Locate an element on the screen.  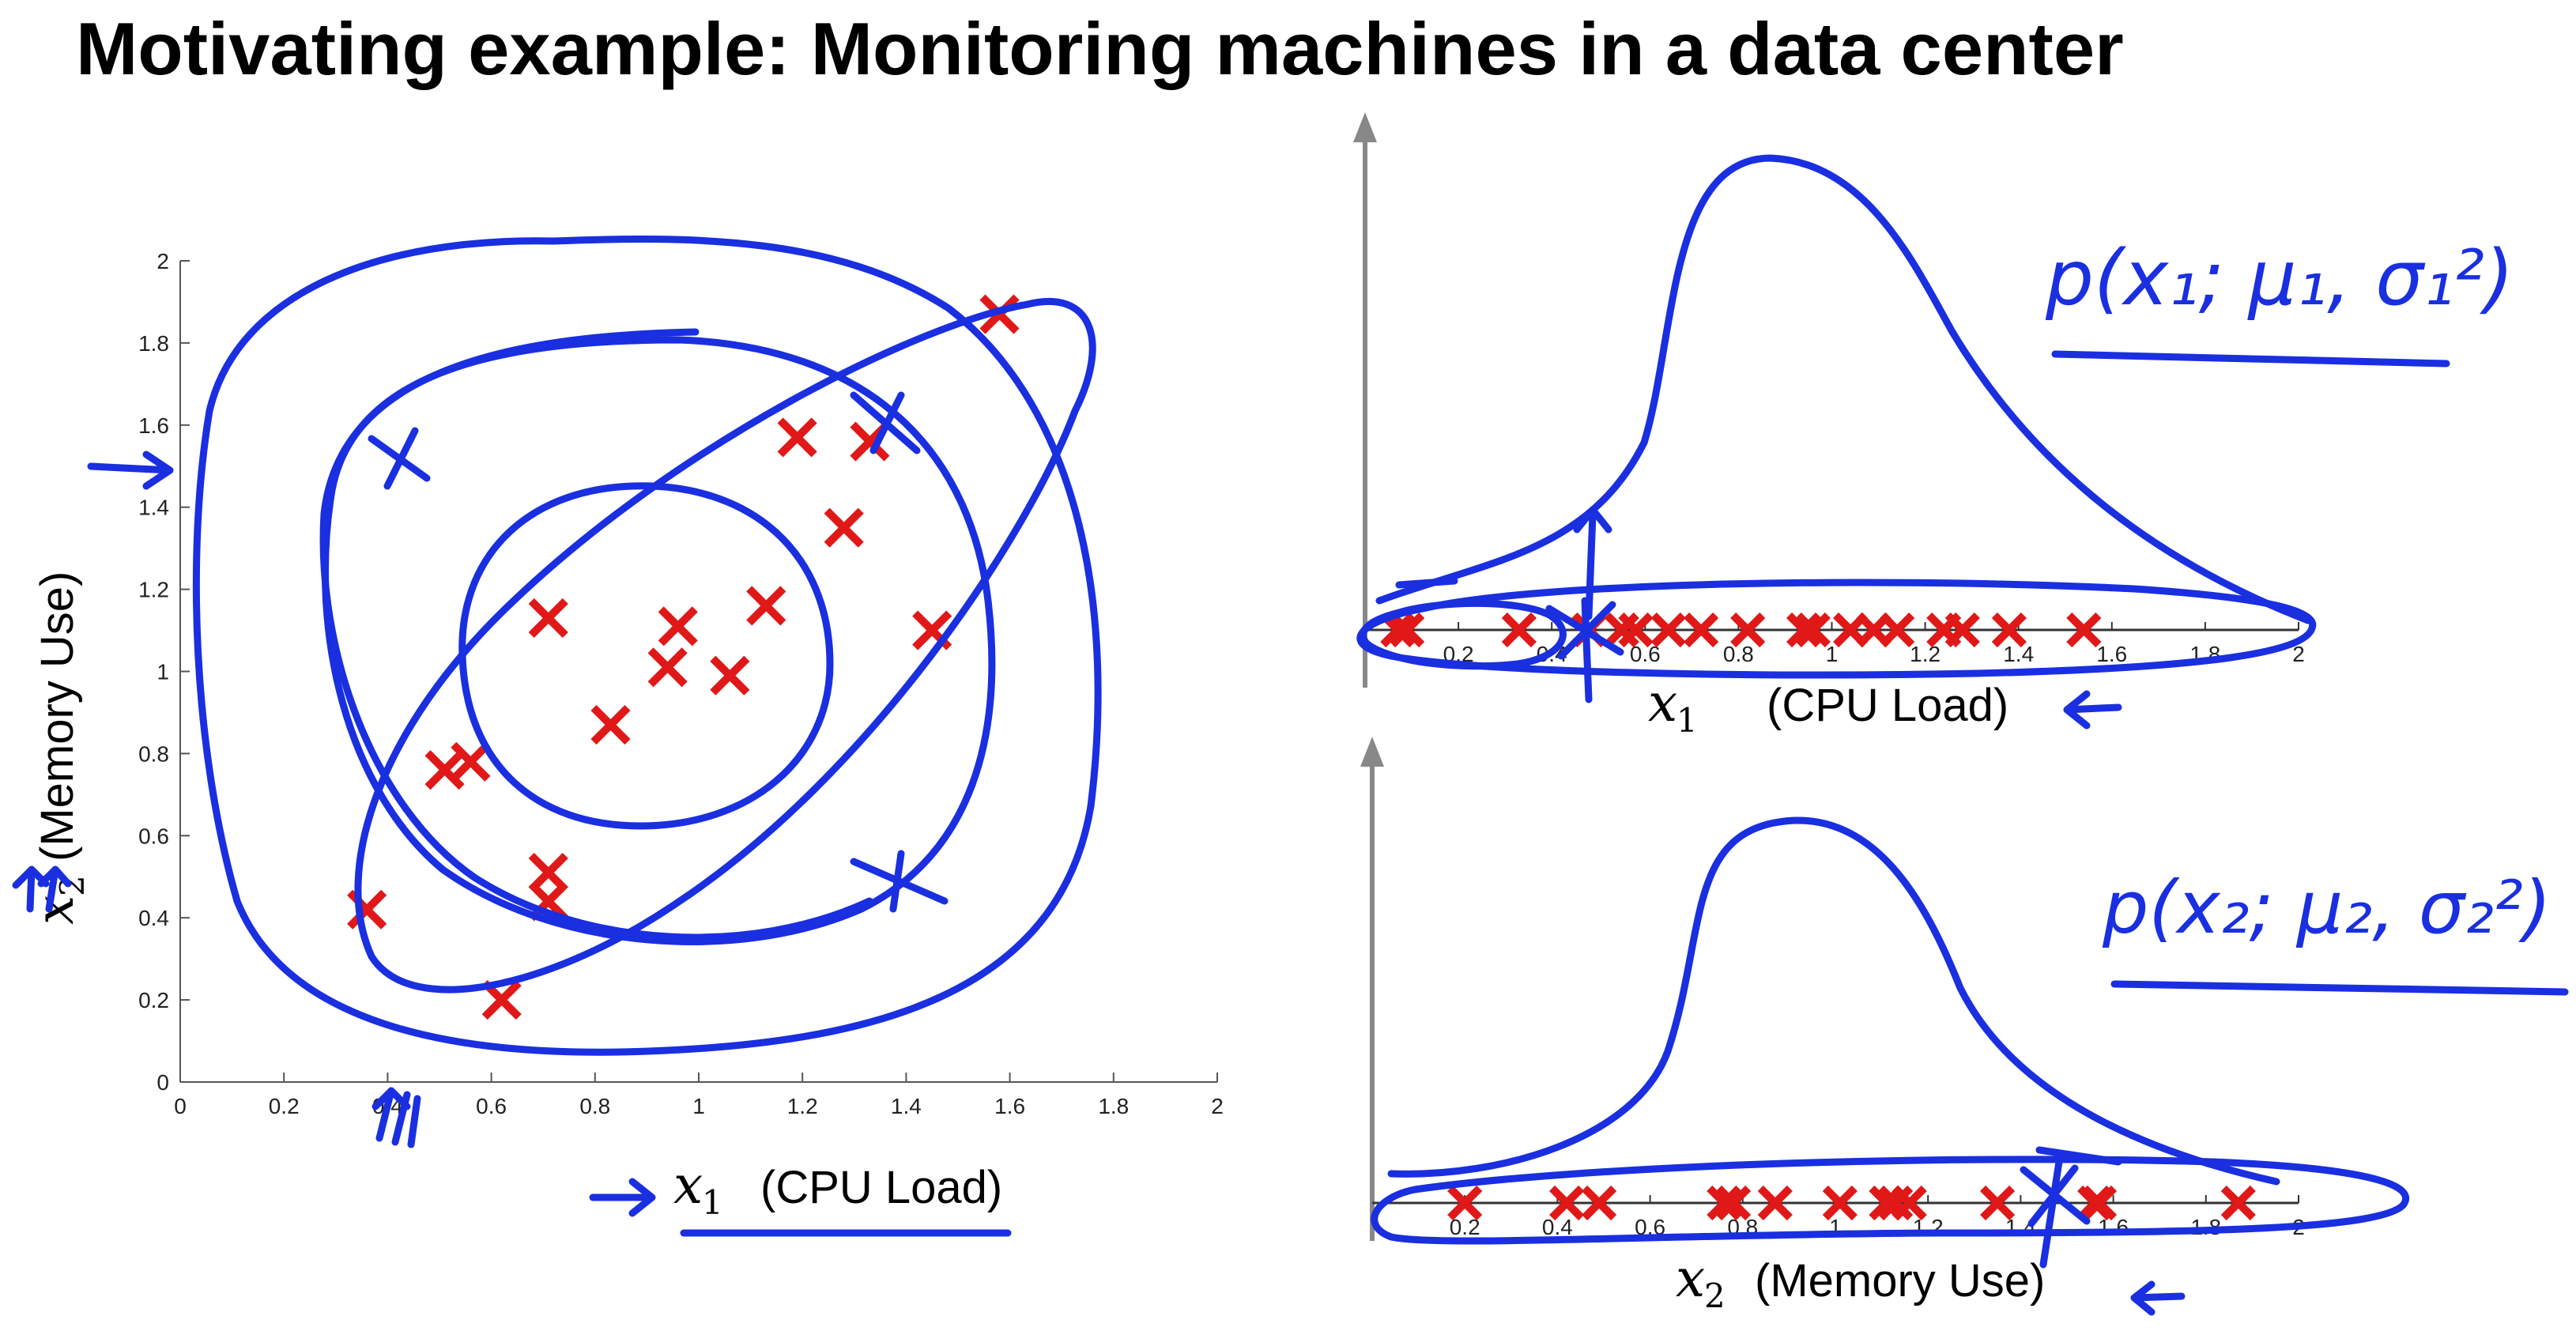
left-point-group is located at coordinates (683, 657).